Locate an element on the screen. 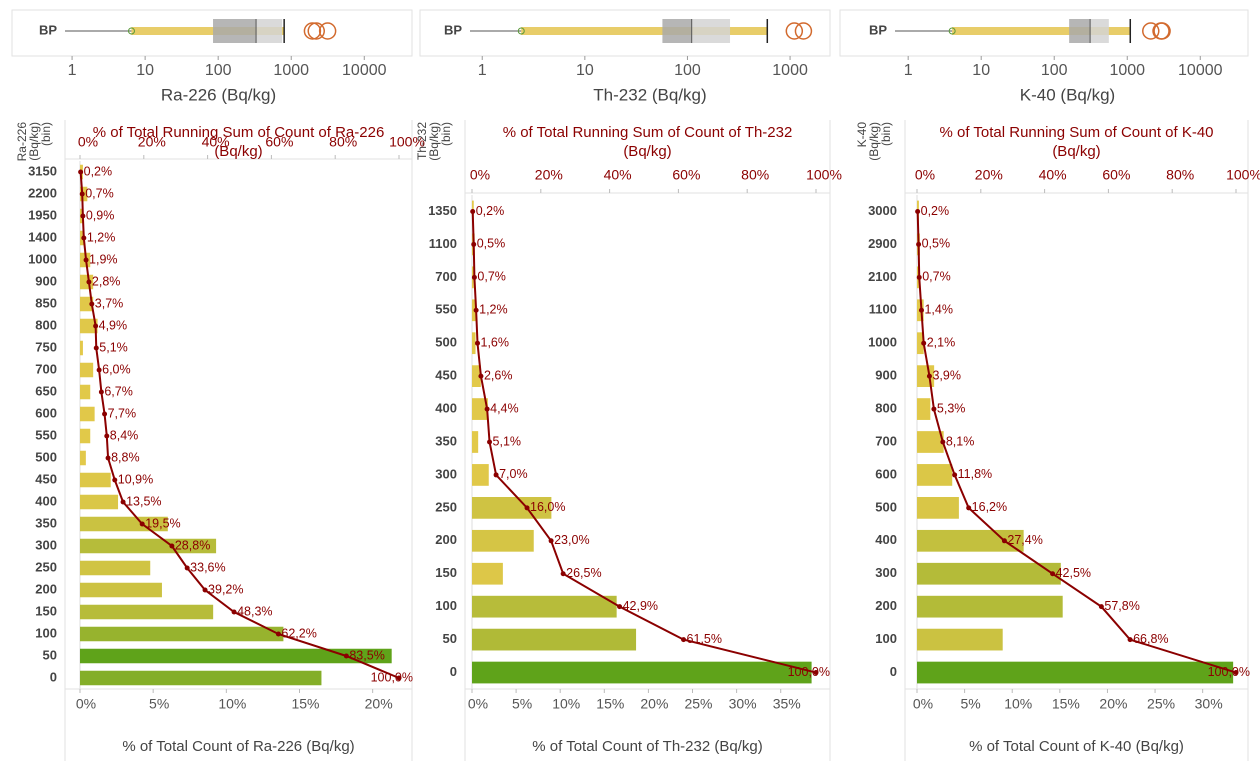 The width and height of the screenshot is (1260, 761). running-sum-label: 8,8% is located at coordinates (125, 457).